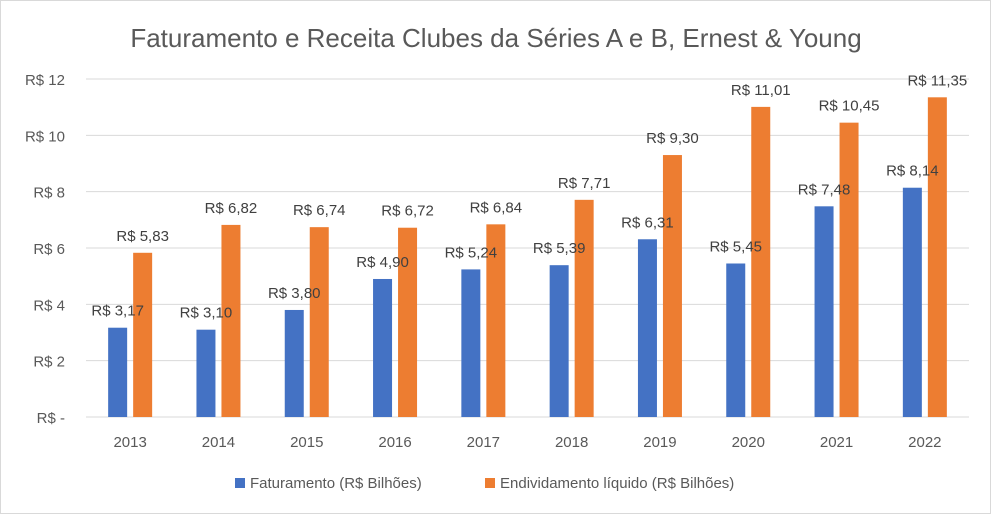  Describe the element at coordinates (319, 210) in the screenshot. I see `endividamento-data-label: R$ 6,74` at that location.